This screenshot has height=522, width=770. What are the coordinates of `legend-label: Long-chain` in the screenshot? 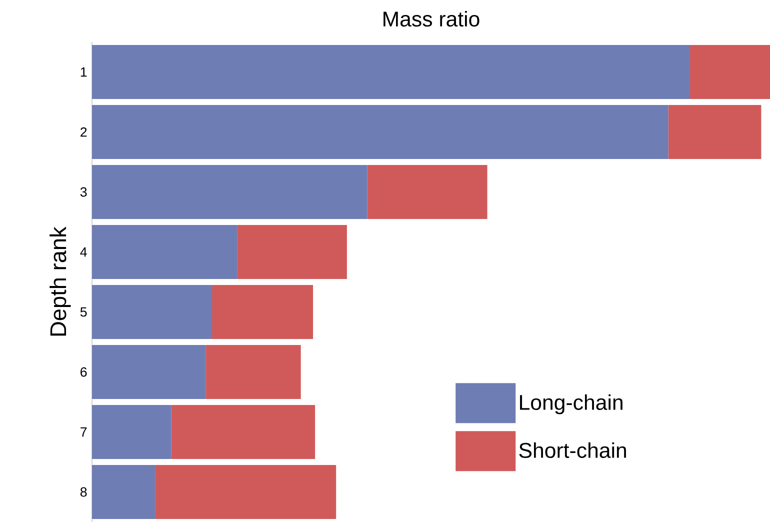 It's located at (571, 404).